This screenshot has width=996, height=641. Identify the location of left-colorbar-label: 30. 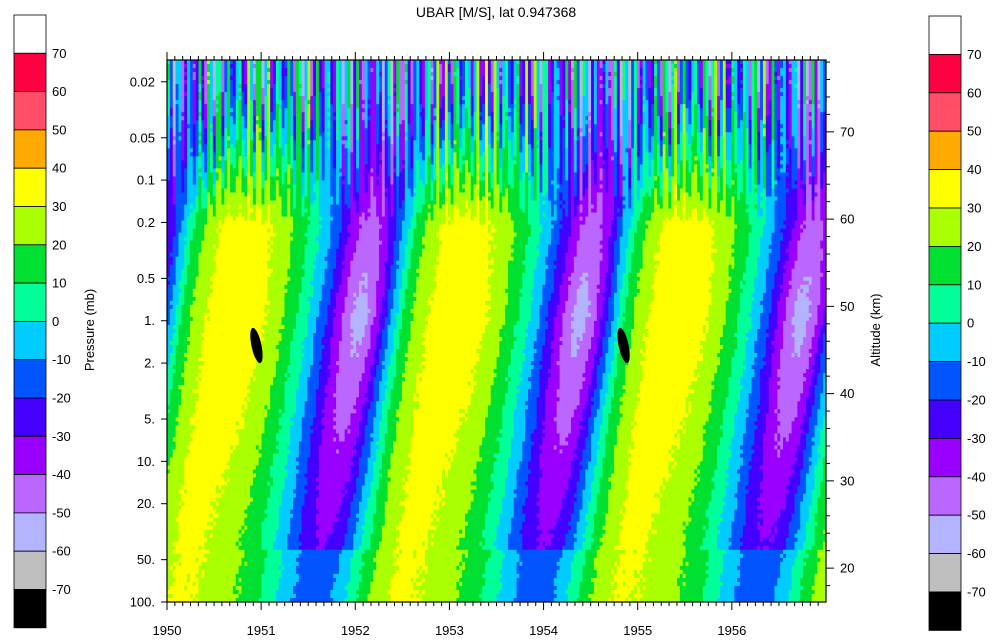
(59, 206).